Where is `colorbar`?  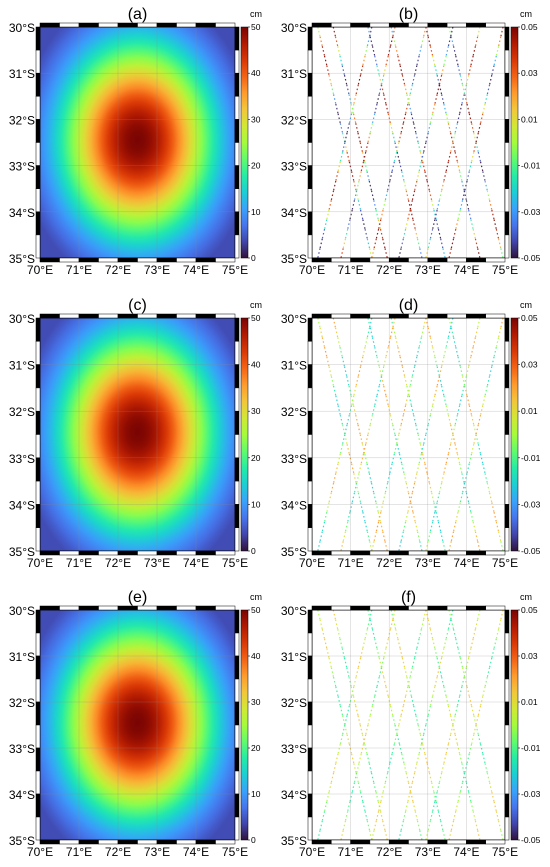 colorbar is located at coordinates (244, 434).